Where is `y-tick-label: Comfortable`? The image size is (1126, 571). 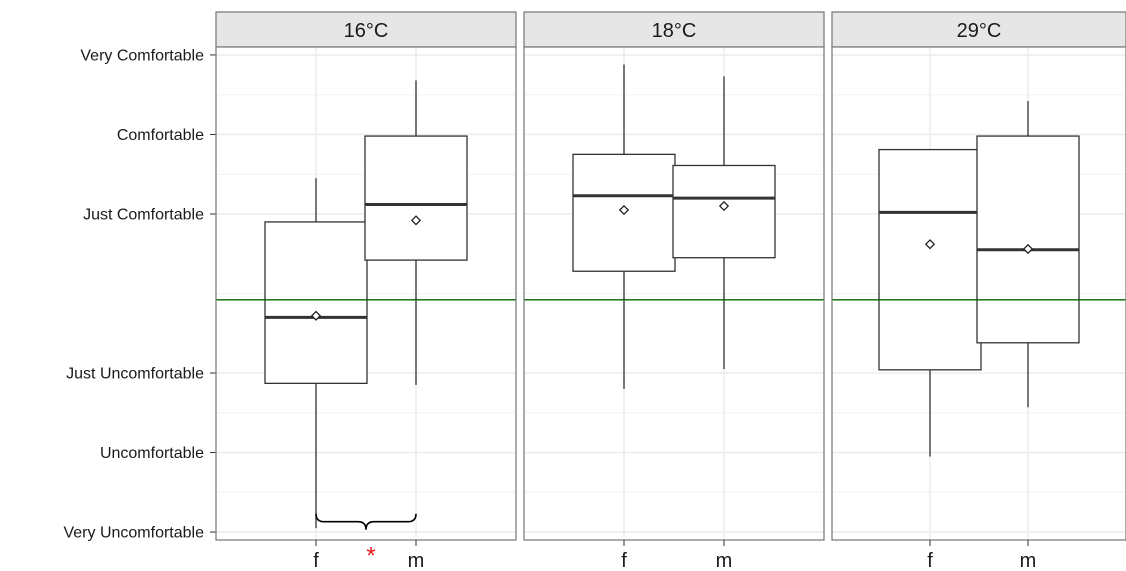
y-tick-label: Comfortable is located at coordinates (160, 135).